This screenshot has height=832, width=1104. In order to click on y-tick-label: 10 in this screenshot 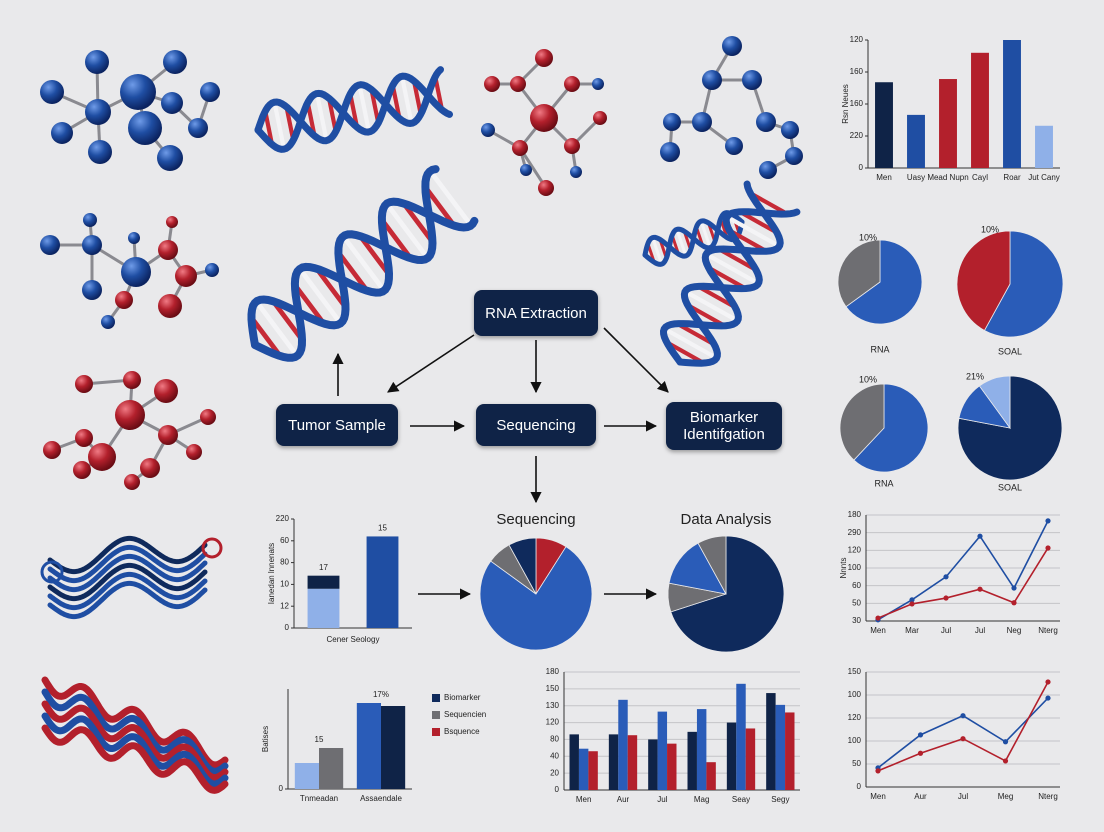, I will do `click(284, 584)`.